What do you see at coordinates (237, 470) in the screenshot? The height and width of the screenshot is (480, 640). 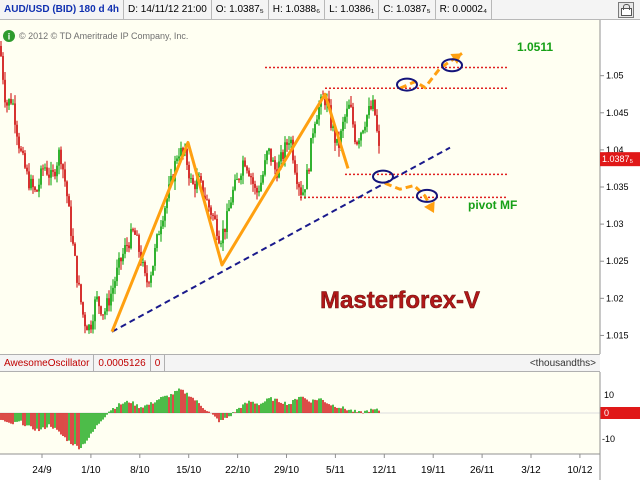 I see `x-tick-label: 22/10` at bounding box center [237, 470].